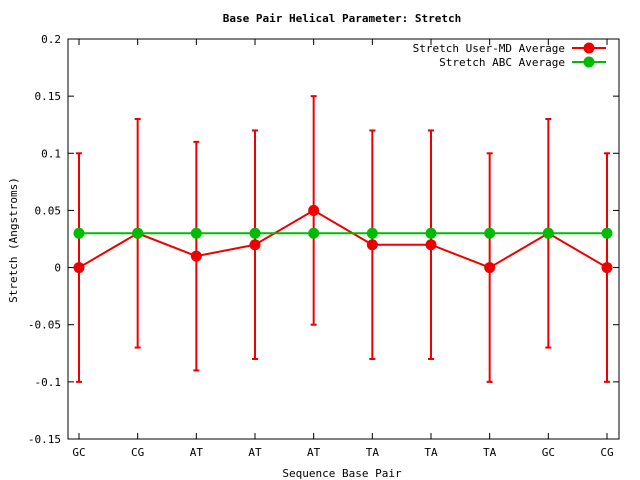  I want to click on y-tick-label: -0.15, so click(44, 439).